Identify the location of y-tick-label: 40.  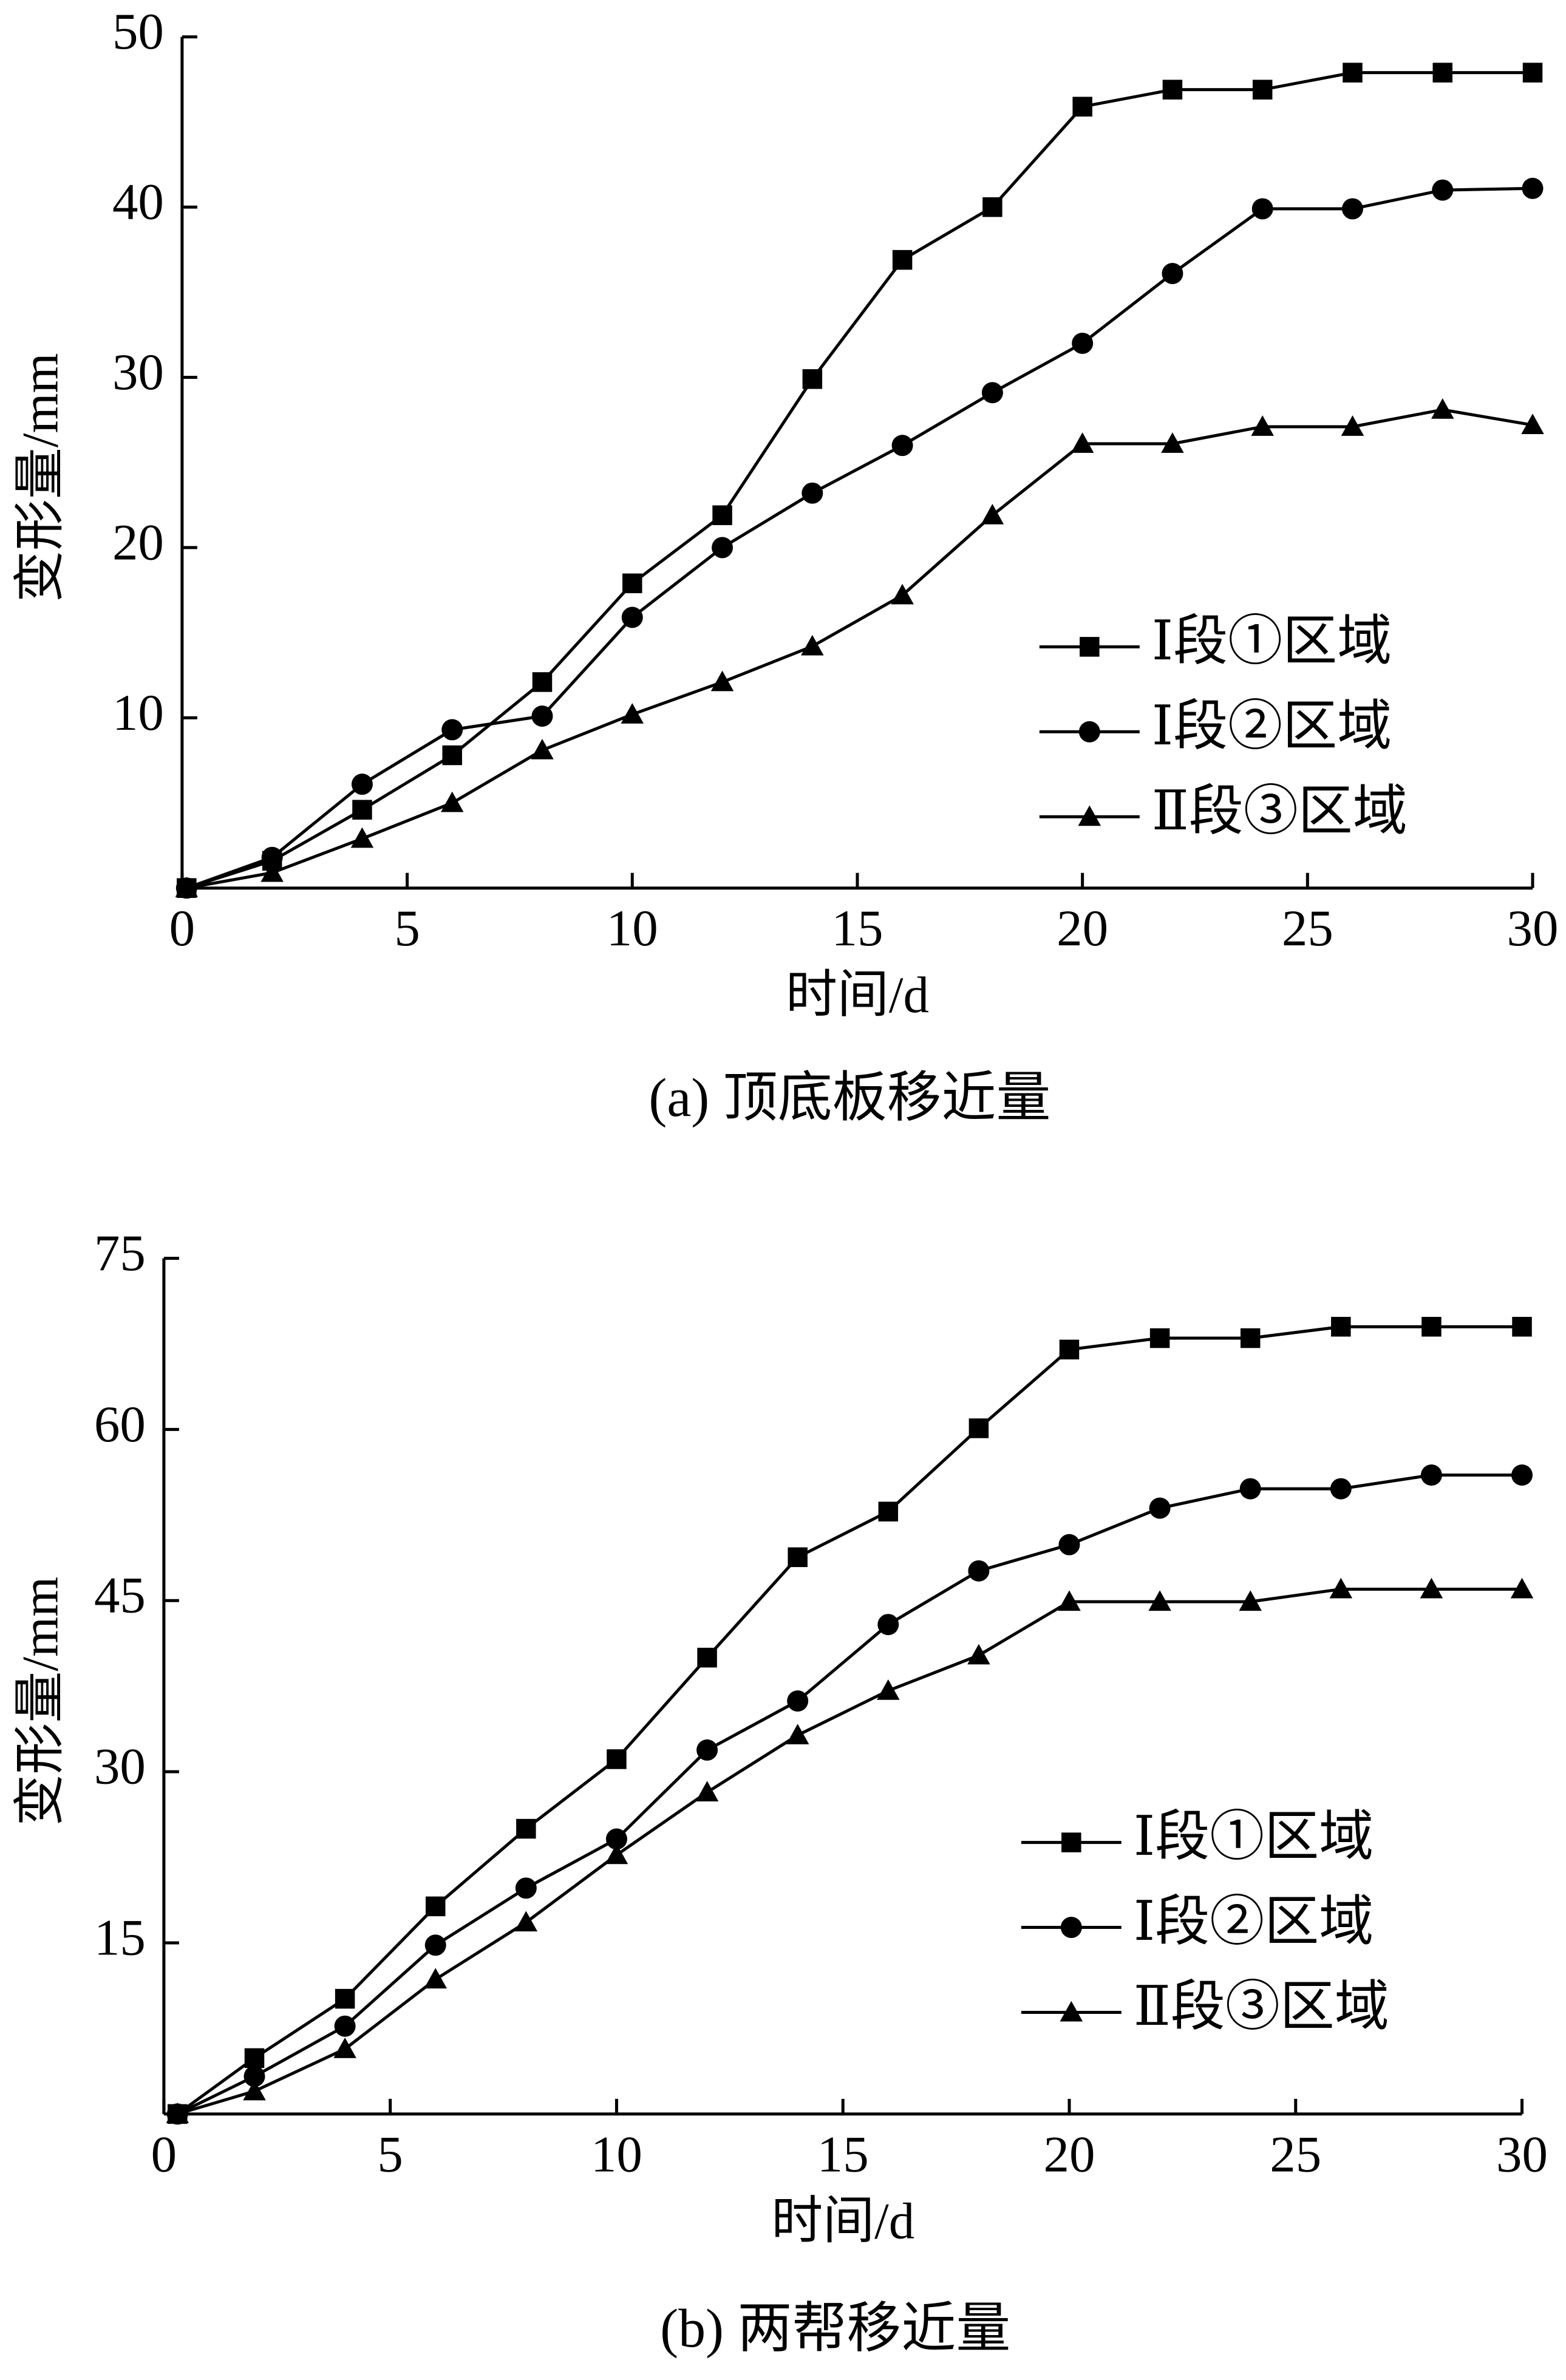
(138, 202).